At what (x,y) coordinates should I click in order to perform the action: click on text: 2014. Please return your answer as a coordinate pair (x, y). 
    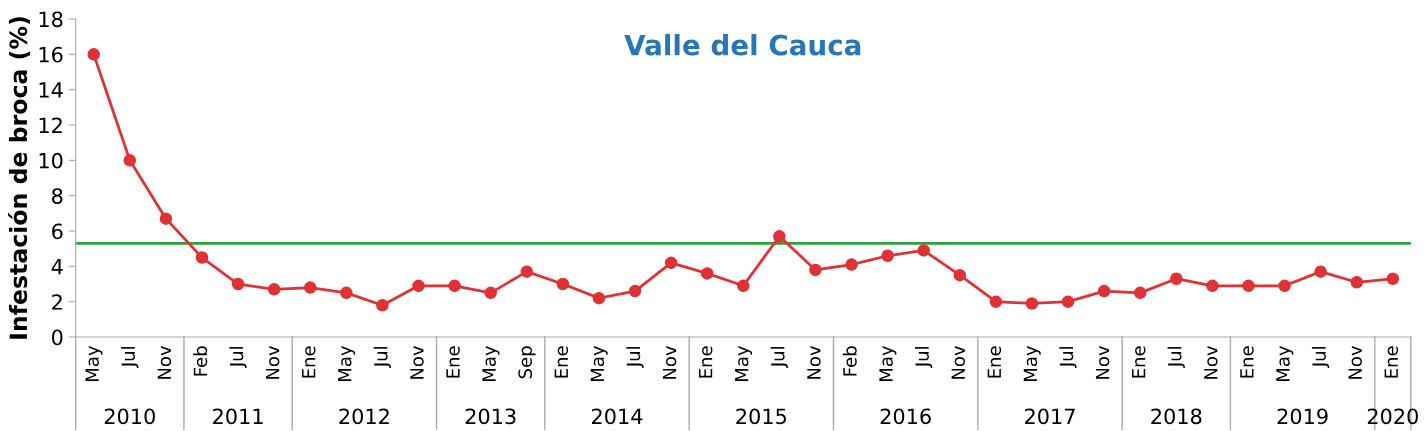
    Looking at the image, I should click on (617, 416).